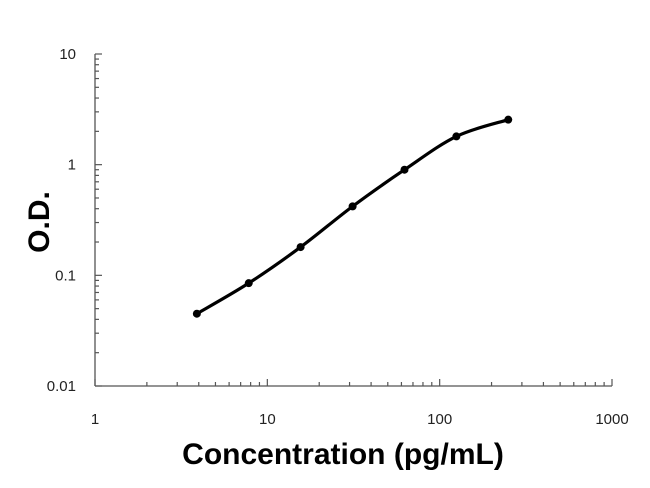 The width and height of the screenshot is (650, 488). I want to click on y-tick-label: 0.01, so click(61, 386).